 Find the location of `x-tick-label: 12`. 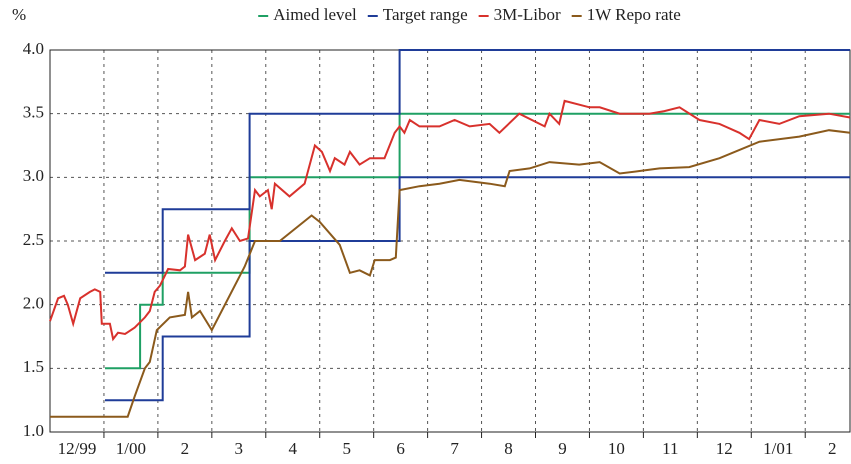

x-tick-label: 12 is located at coordinates (724, 448).